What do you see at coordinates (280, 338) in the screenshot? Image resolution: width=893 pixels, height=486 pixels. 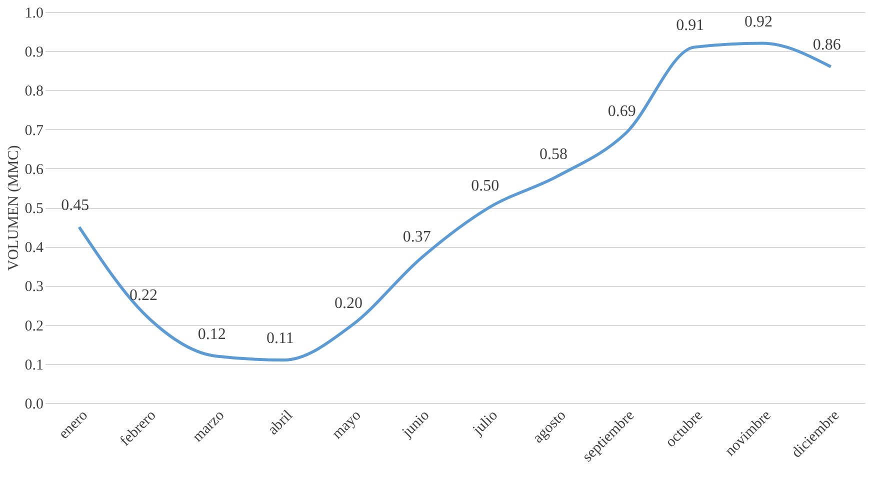 I see `data-label: 0.11` at bounding box center [280, 338].